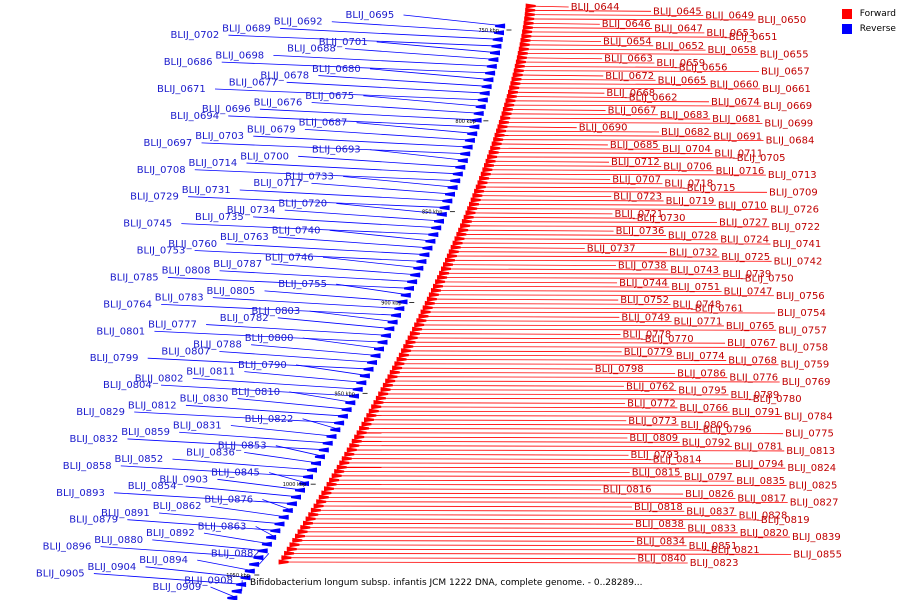  Describe the element at coordinates (761, 158) in the screenshot. I see `forward-gene-label: BLIJ_0705` at that location.